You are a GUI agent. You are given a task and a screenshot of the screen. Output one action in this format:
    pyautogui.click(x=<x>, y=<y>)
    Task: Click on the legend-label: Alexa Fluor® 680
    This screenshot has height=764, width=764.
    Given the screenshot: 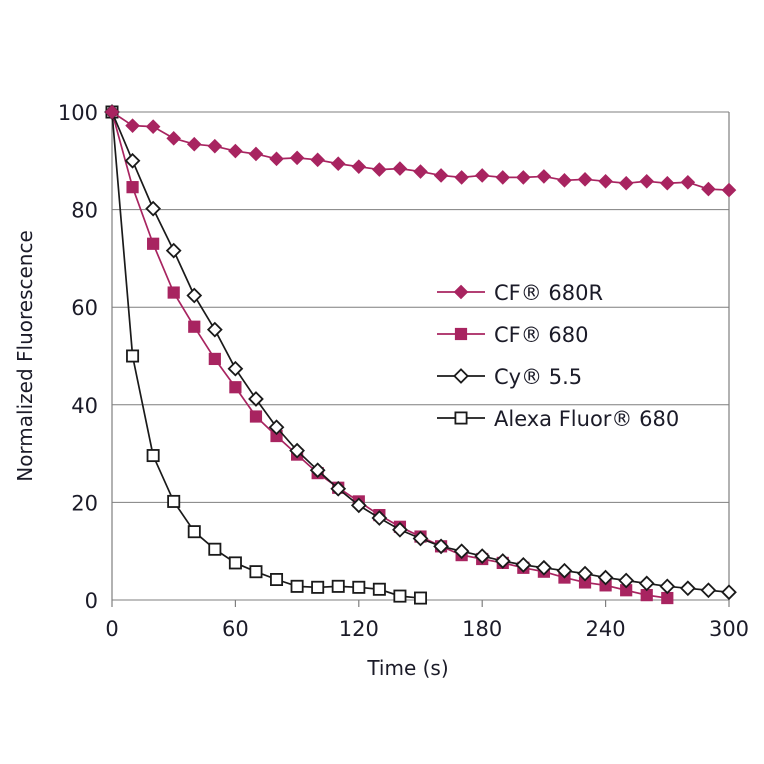 What is the action you would take?
    pyautogui.click(x=586, y=419)
    